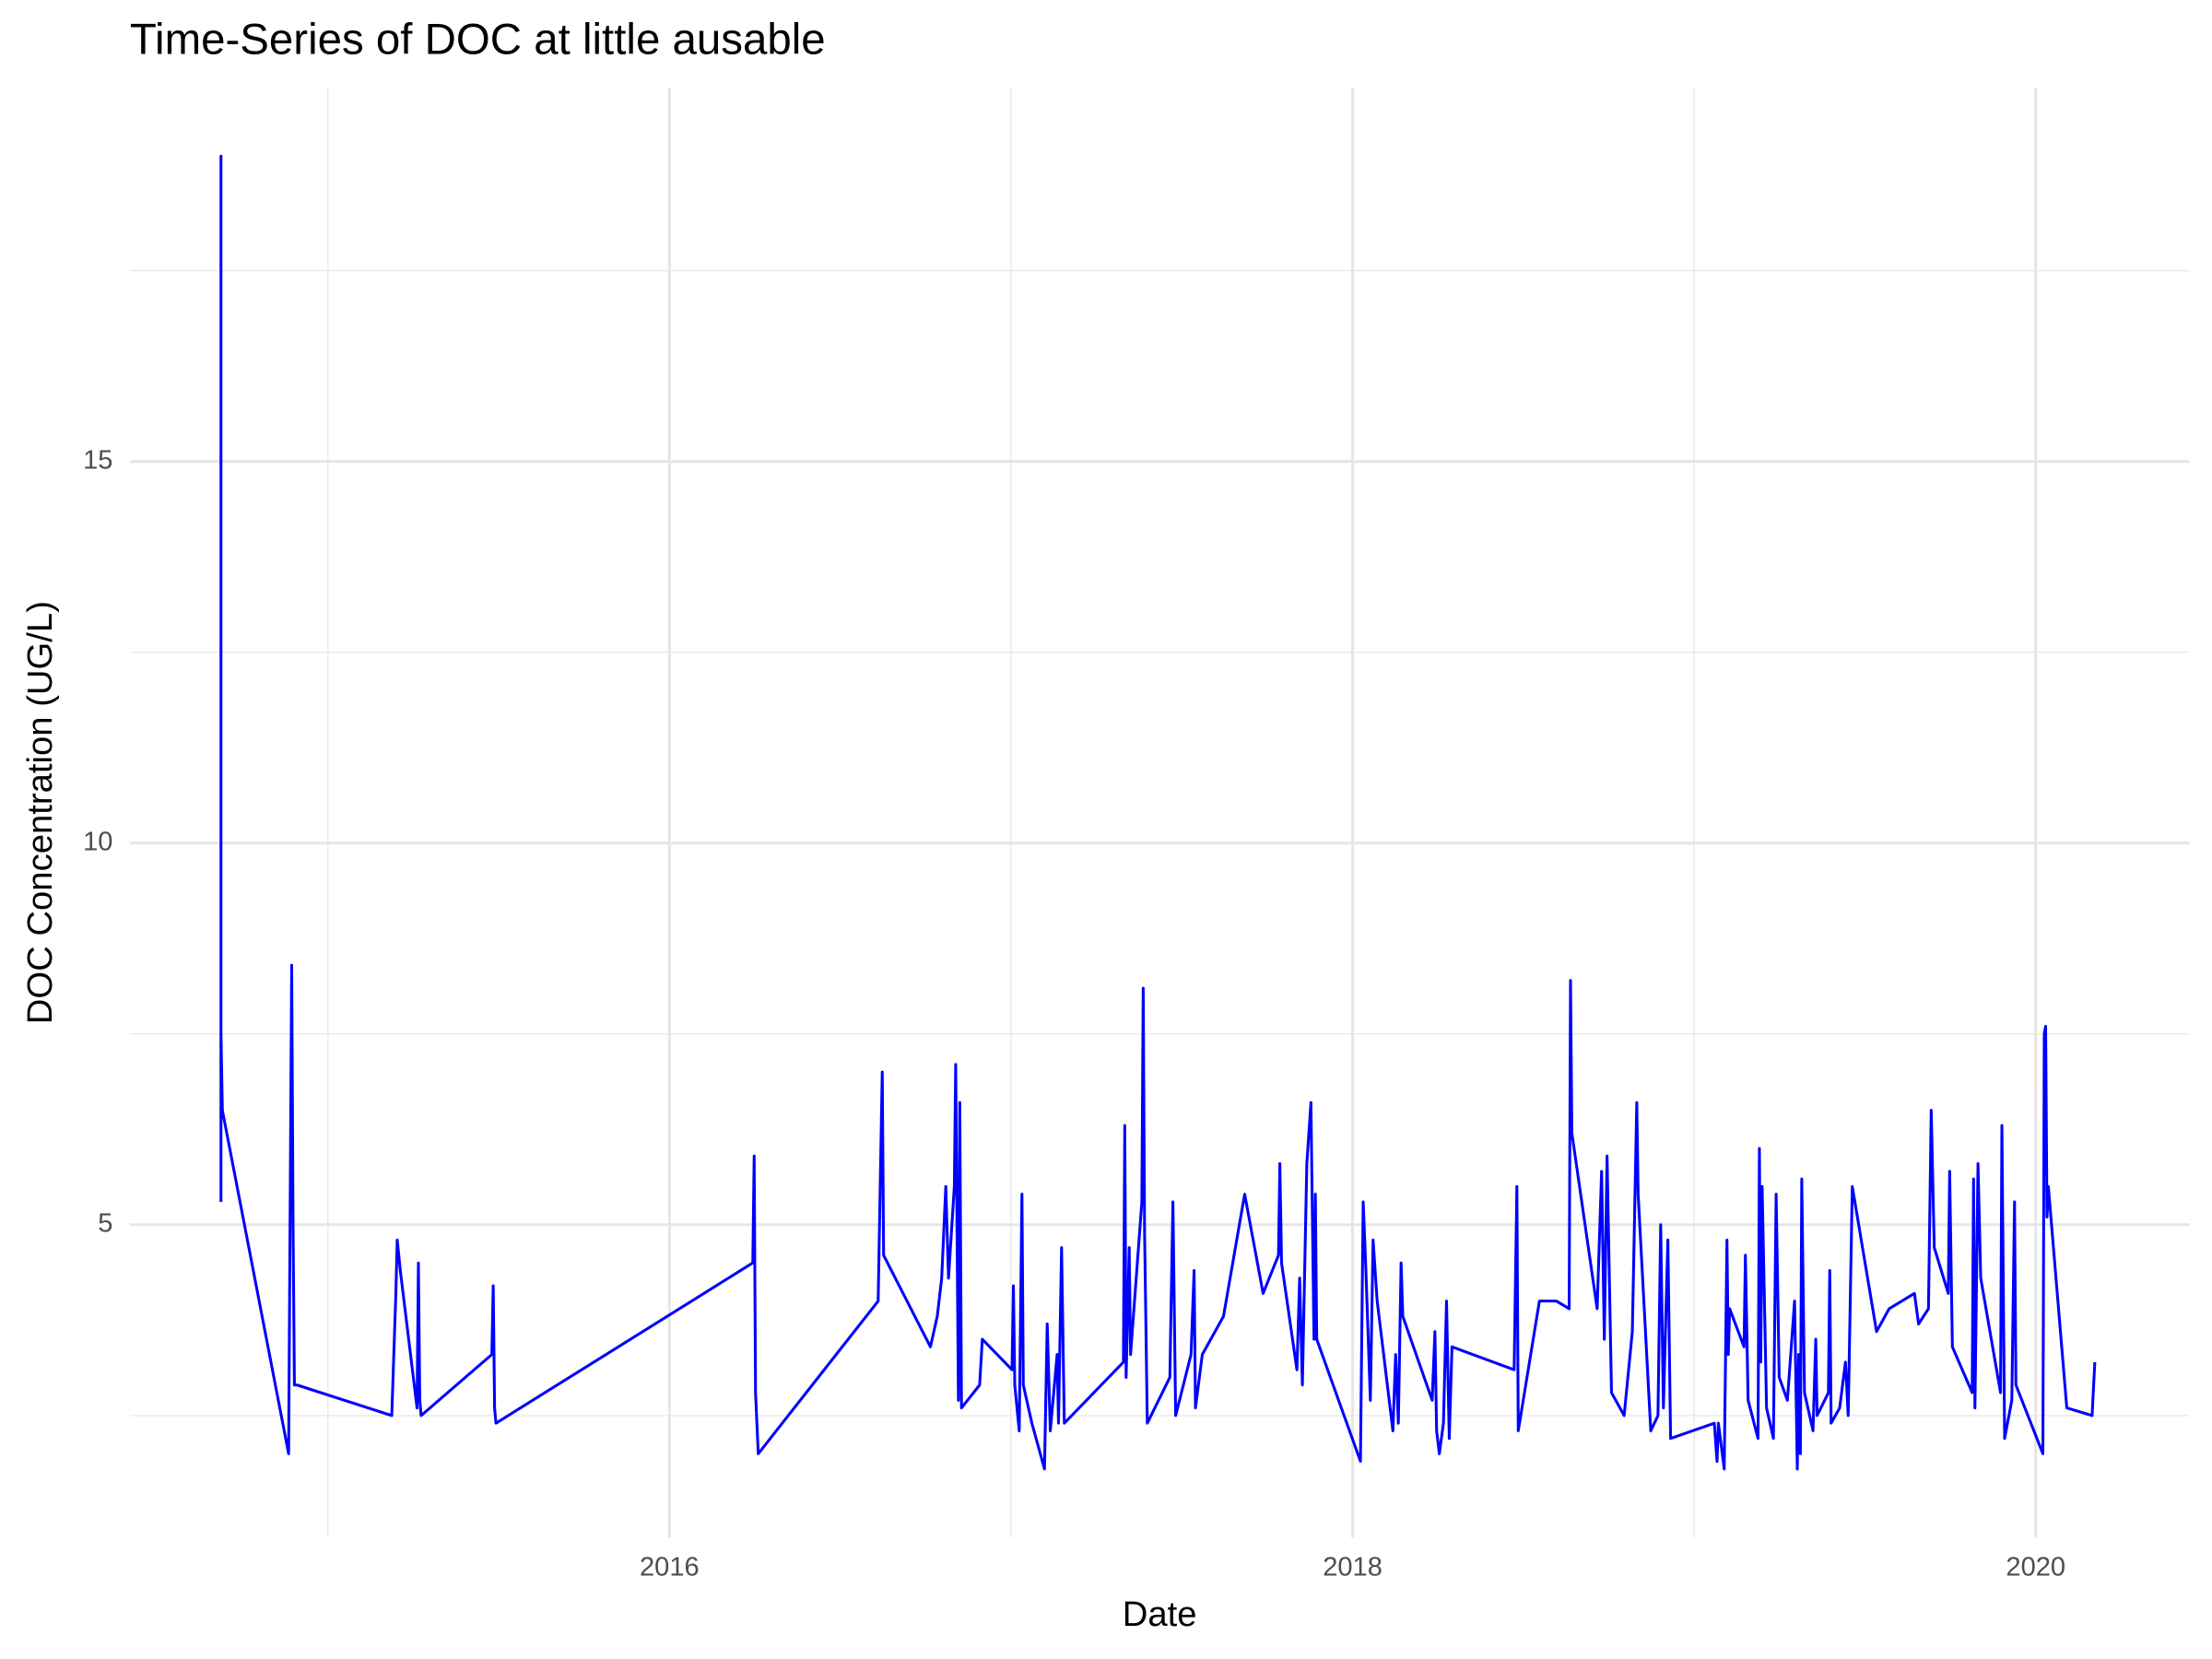 The height and width of the screenshot is (1659, 2212). Describe the element at coordinates (1160, 1614) in the screenshot. I see `x-axis-title: Date` at that location.